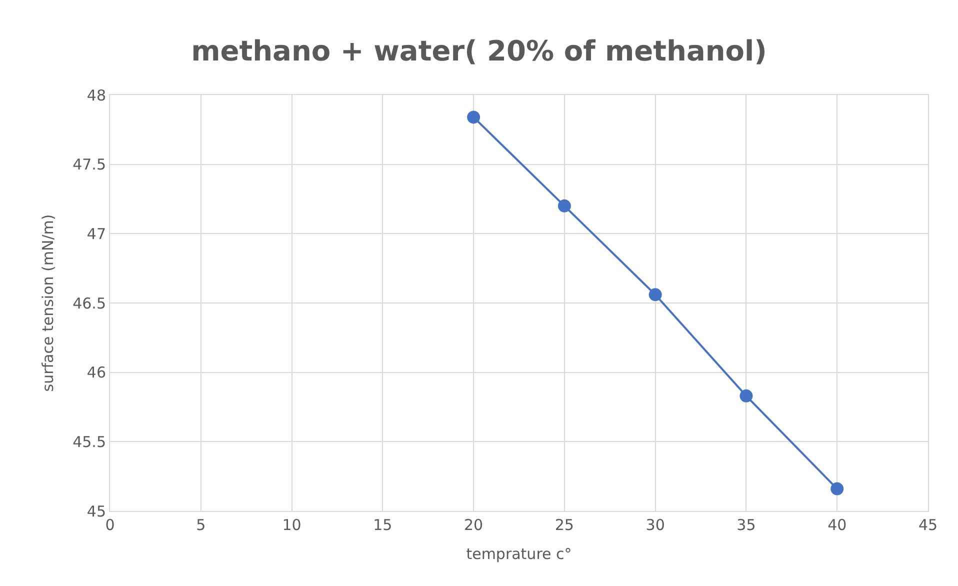  Describe the element at coordinates (564, 525) in the screenshot. I see `x-tick-label: 25` at that location.